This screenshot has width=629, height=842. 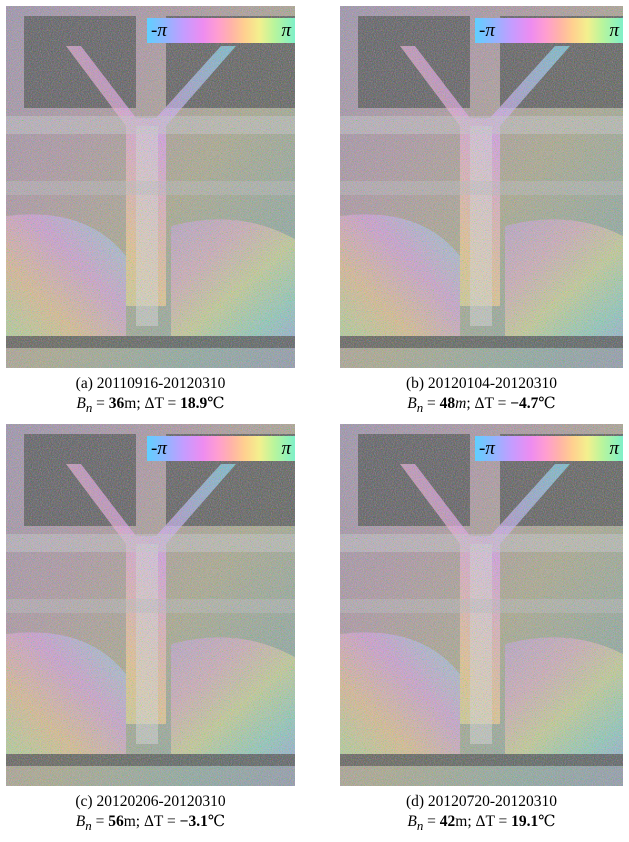 What do you see at coordinates (525, 821) in the screenshot?
I see `temperature-diff-value: 19.1` at bounding box center [525, 821].